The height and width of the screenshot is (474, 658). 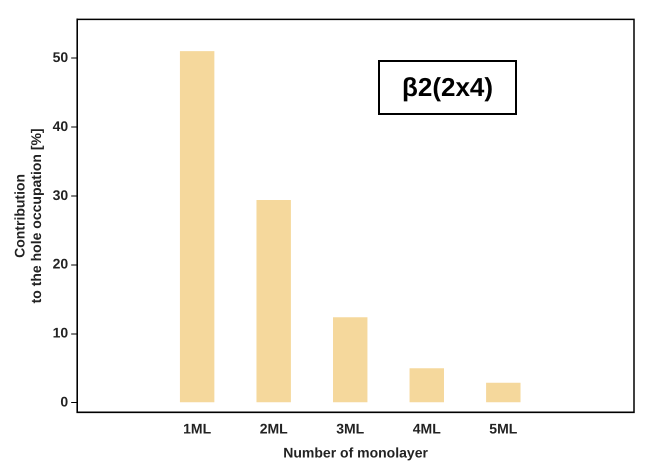 What do you see at coordinates (60, 194) in the screenshot?
I see `y-tick-label: 30` at bounding box center [60, 194].